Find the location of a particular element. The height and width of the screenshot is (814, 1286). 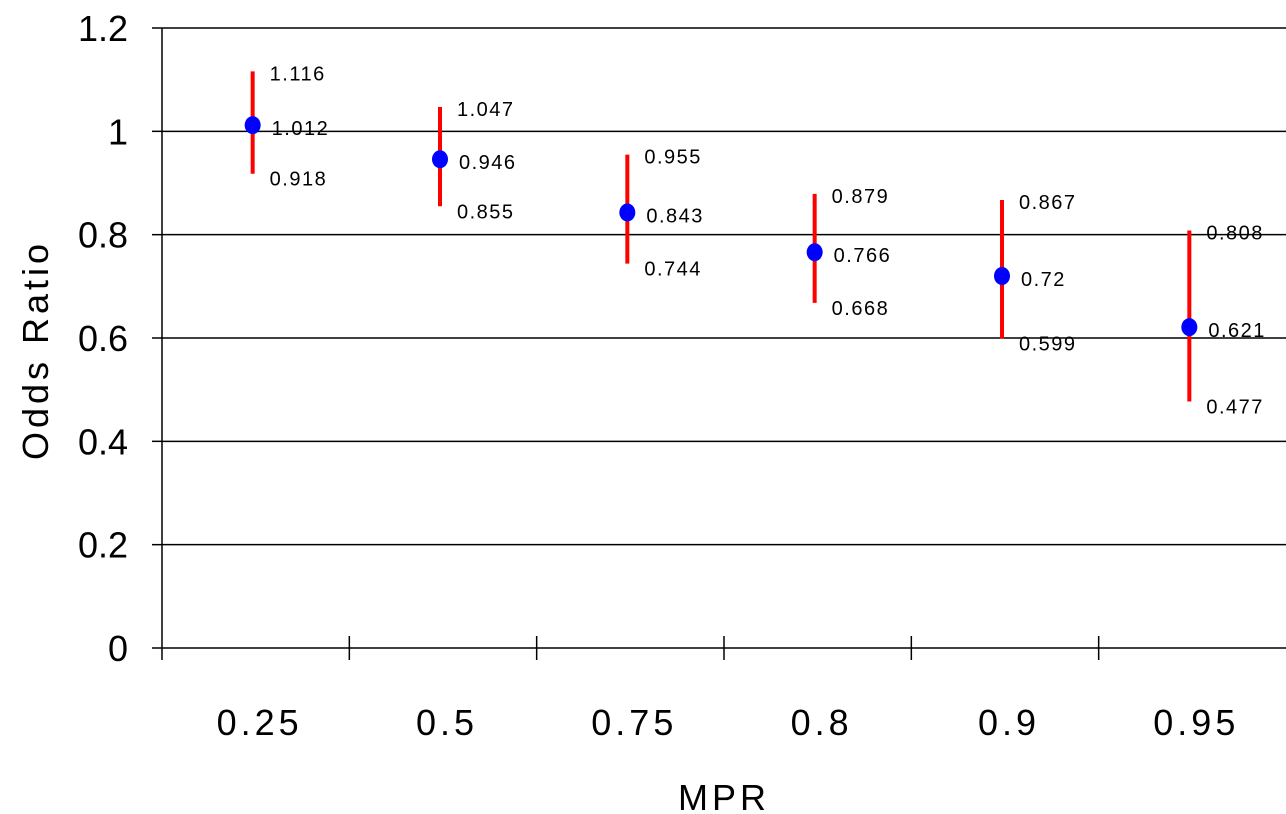

x-tick-label: 0.8 is located at coordinates (822, 722).